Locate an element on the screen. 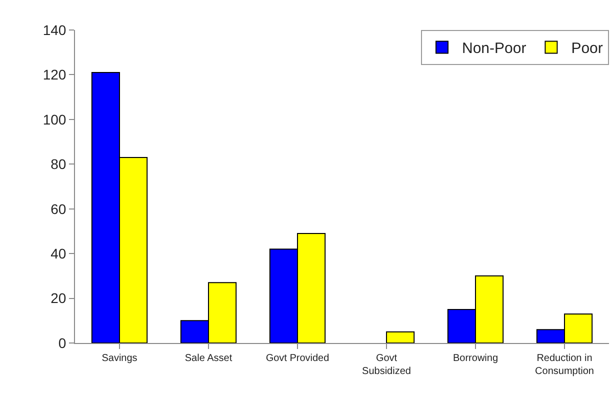 The width and height of the screenshot is (614, 403). x-tick-label: Borrowing is located at coordinates (475, 358).